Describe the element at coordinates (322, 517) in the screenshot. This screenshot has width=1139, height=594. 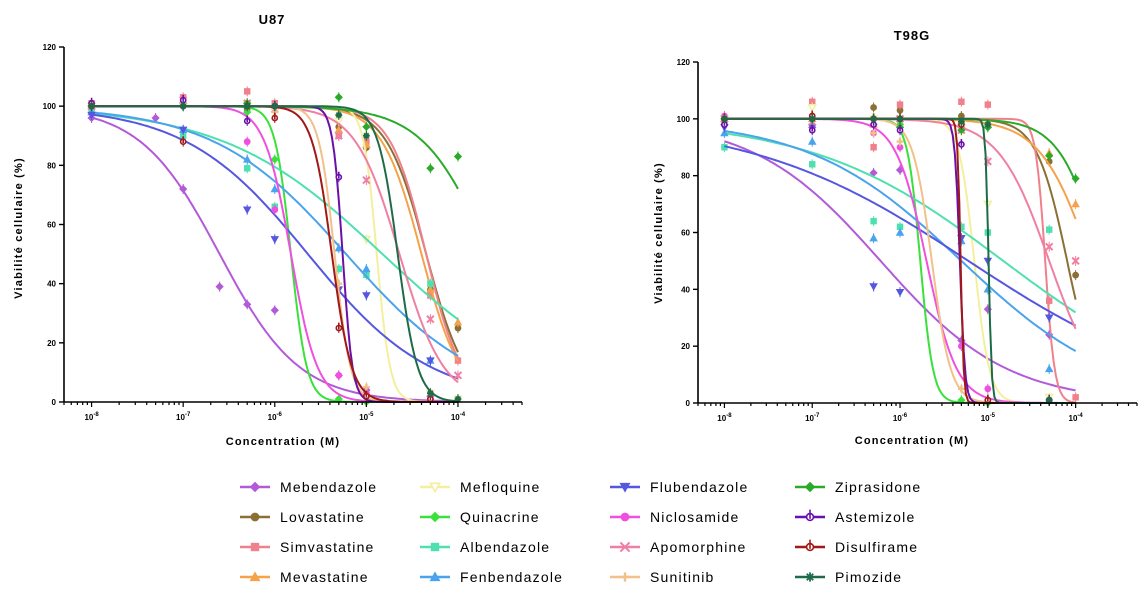
I see `legend-label: Lovastatine` at that location.